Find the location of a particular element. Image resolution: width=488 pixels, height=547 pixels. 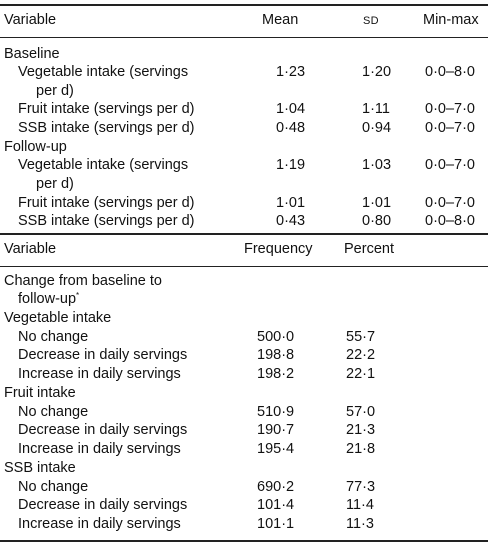

header-variable-2: Variable is located at coordinates (30, 249).